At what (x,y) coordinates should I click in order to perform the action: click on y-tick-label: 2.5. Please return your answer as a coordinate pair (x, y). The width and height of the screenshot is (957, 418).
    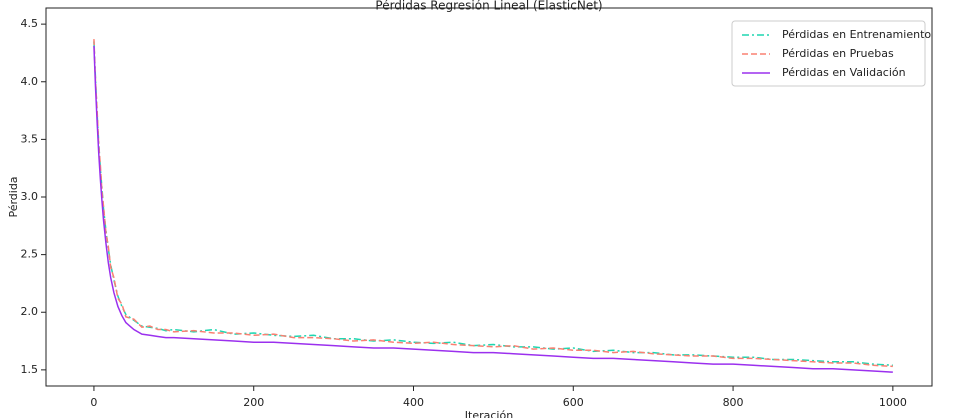
    Looking at the image, I should click on (30, 254).